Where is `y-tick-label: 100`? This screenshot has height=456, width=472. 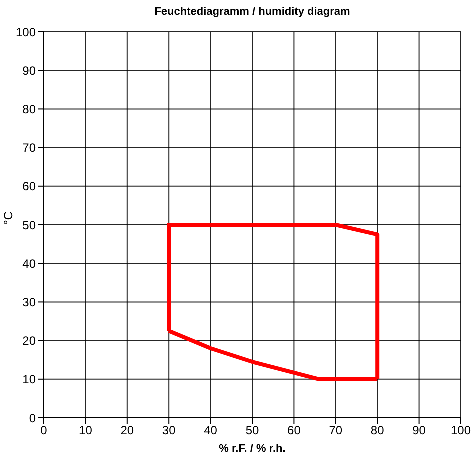
y-tick-label: 100 is located at coordinates (26, 32).